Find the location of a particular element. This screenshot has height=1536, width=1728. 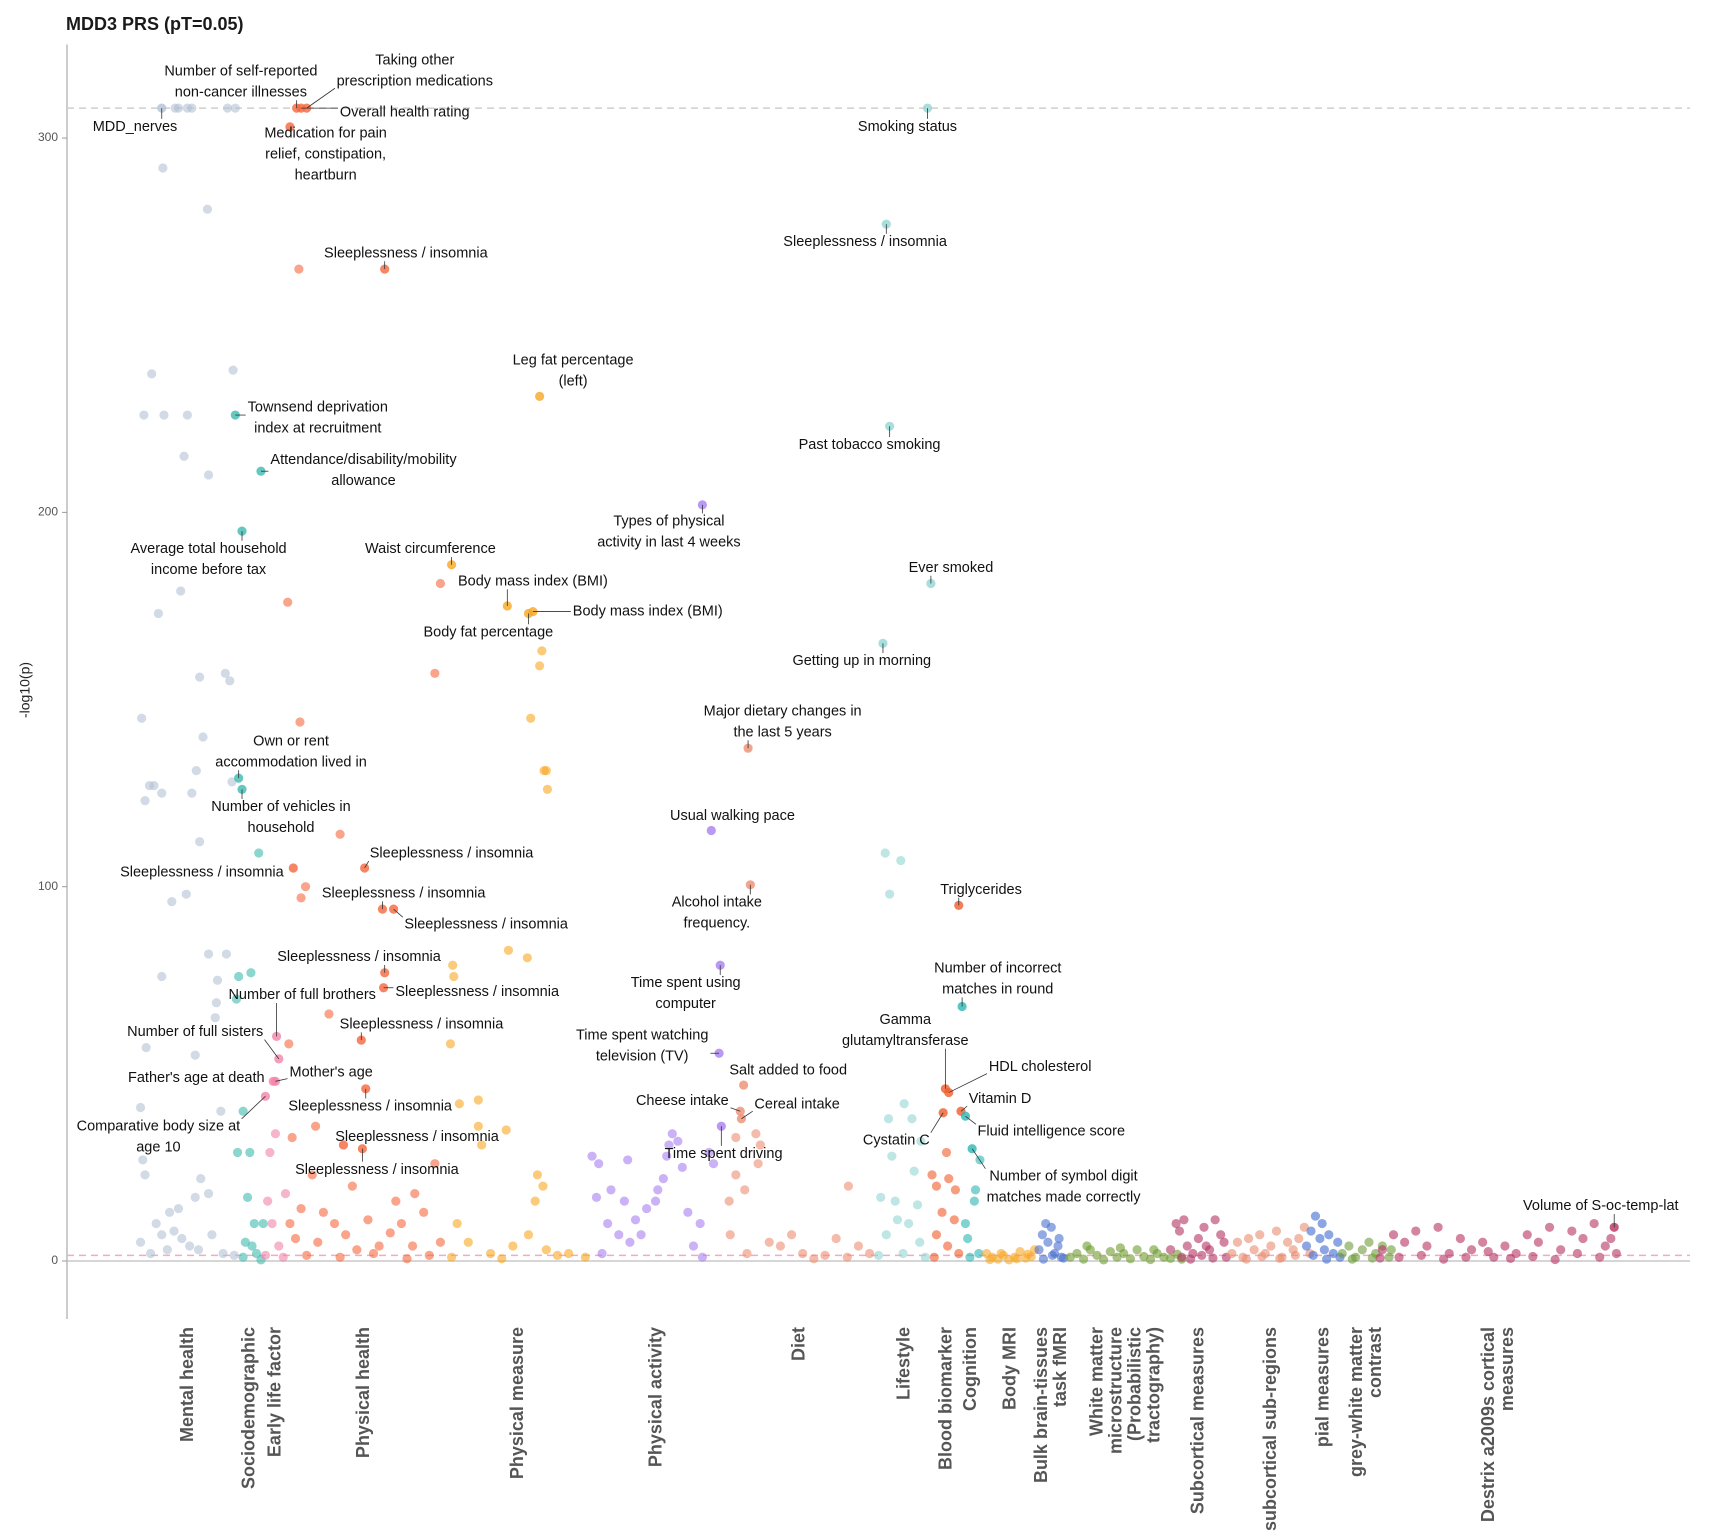

annotation: HDL cholesterol is located at coordinates (1040, 1067).